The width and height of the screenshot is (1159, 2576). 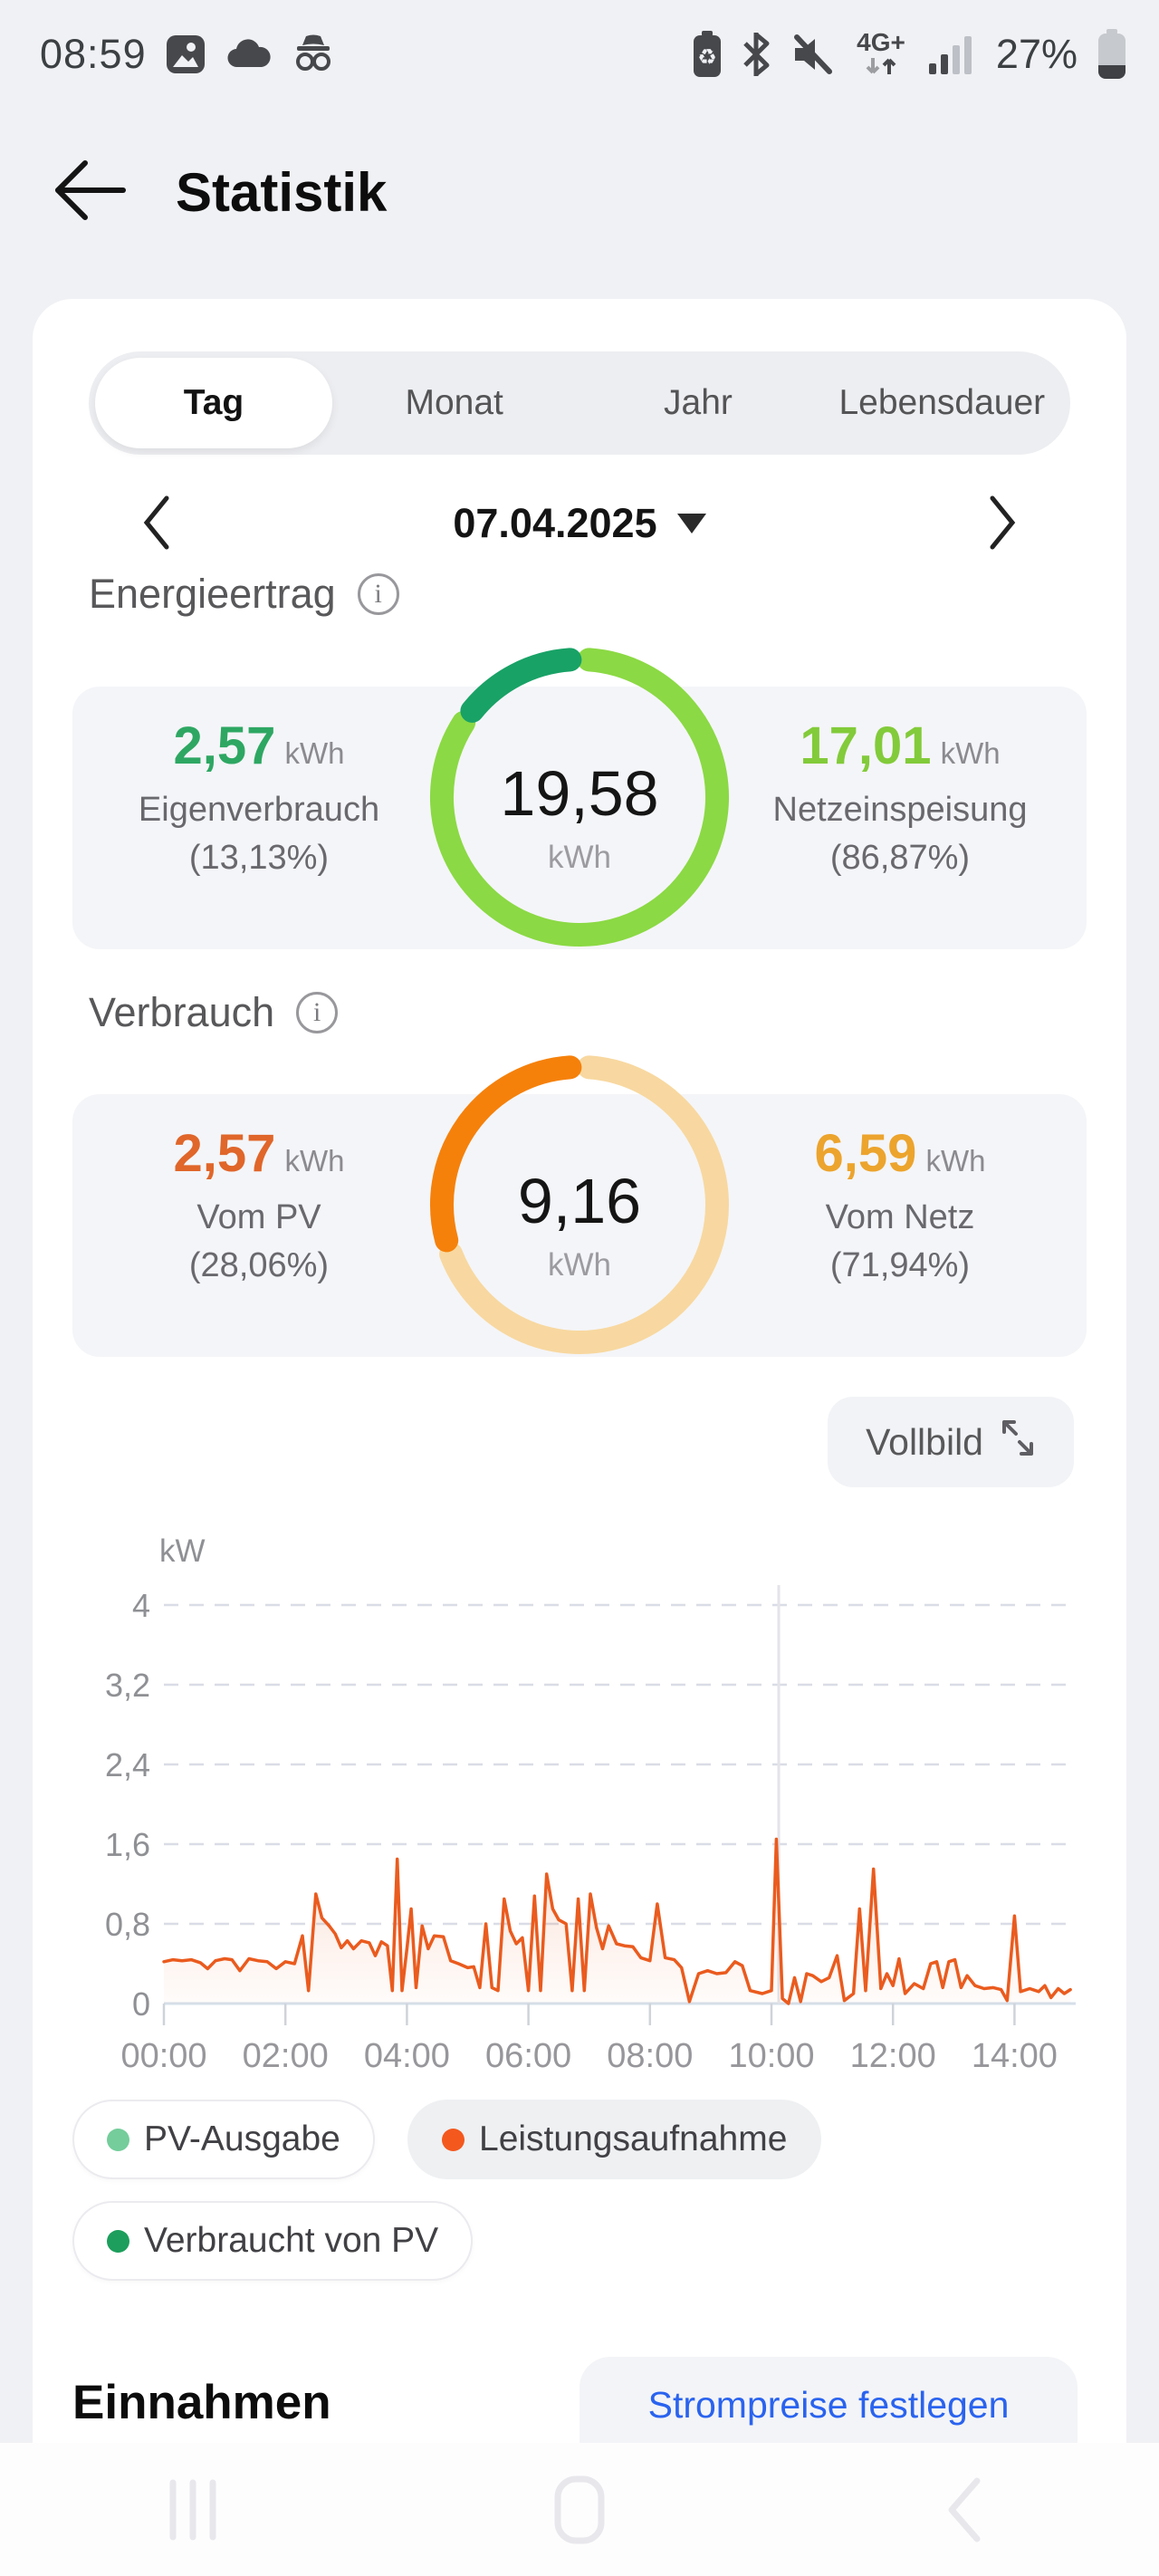 What do you see at coordinates (893, 2056) in the screenshot?
I see `svg-text: 12:00` at bounding box center [893, 2056].